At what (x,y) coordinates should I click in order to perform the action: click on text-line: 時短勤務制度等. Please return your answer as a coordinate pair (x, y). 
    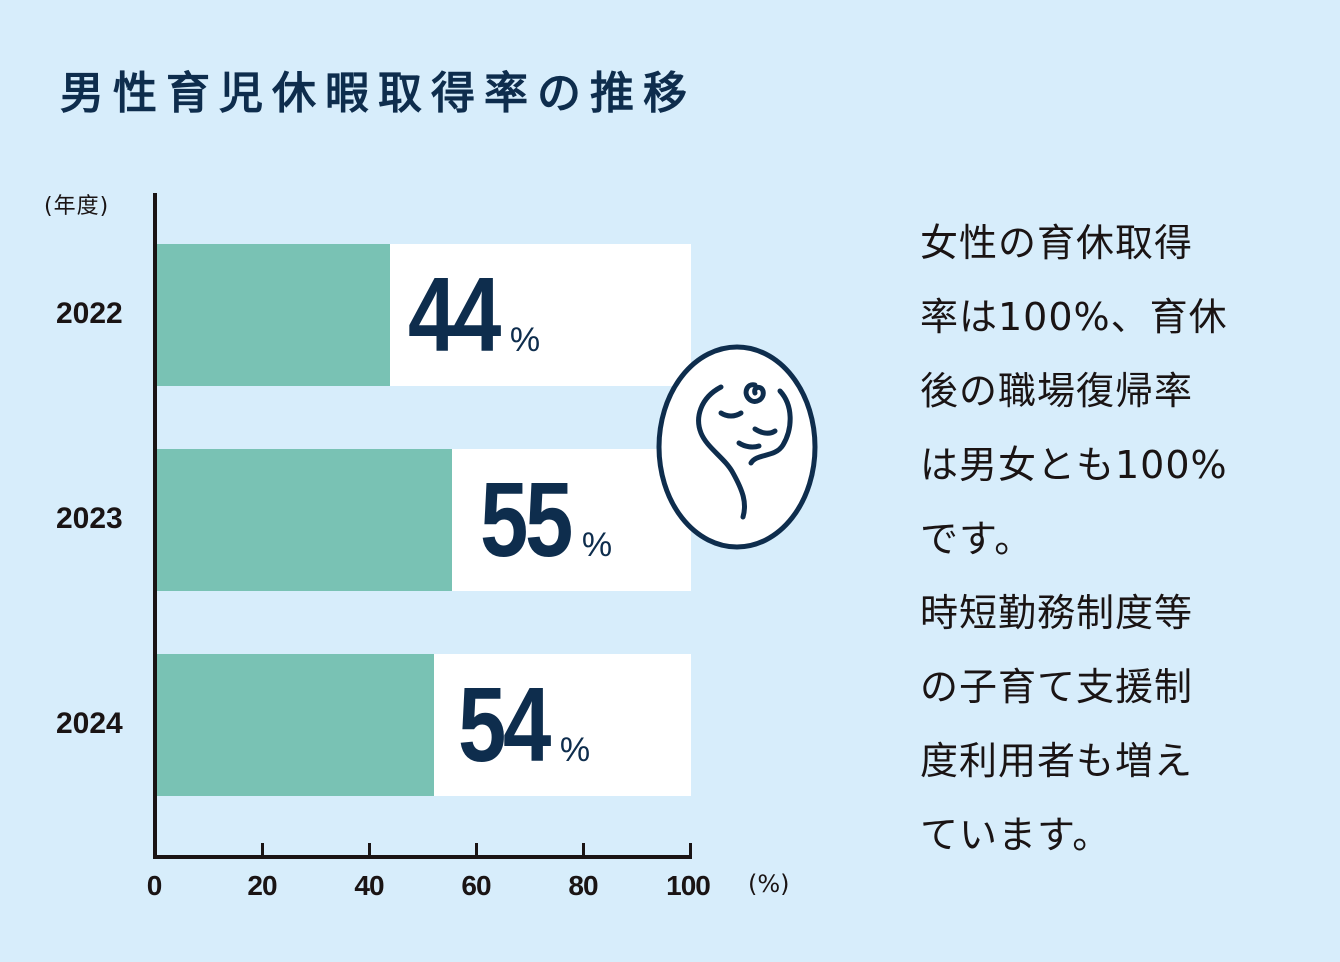
    Looking at the image, I should click on (1057, 613).